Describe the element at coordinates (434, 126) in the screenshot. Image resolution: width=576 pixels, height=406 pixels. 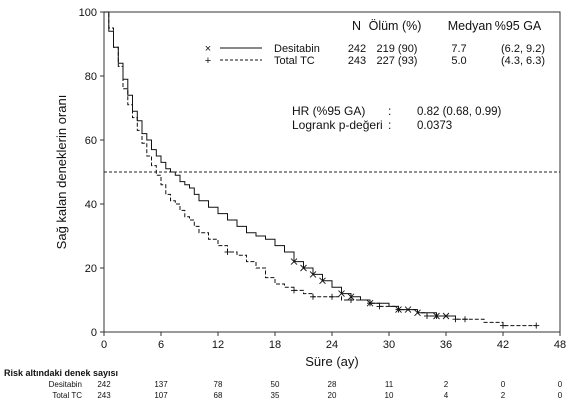
I see `stat-value: 0.0373` at that location.